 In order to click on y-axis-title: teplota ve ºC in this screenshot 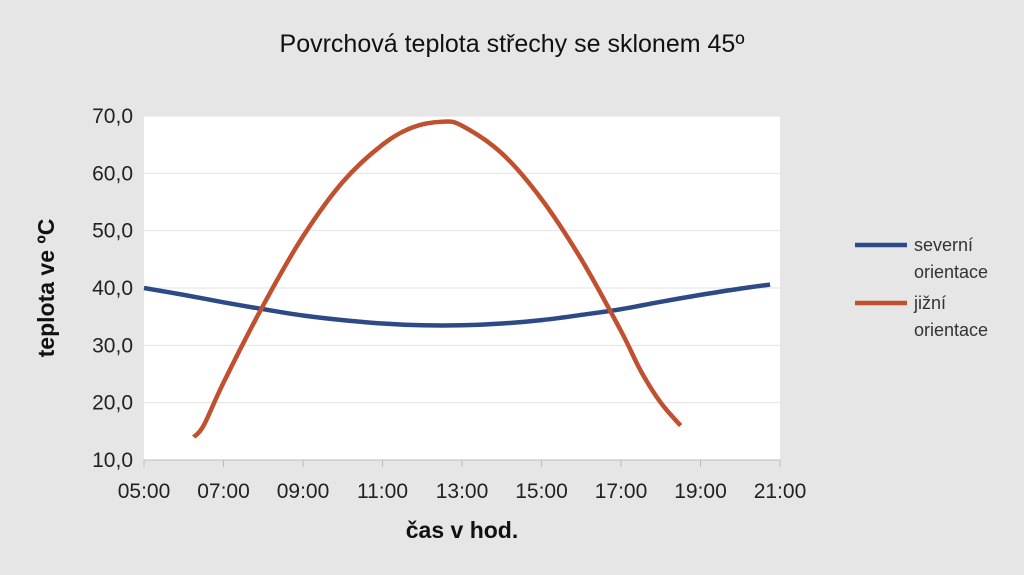, I will do `click(46, 288)`.